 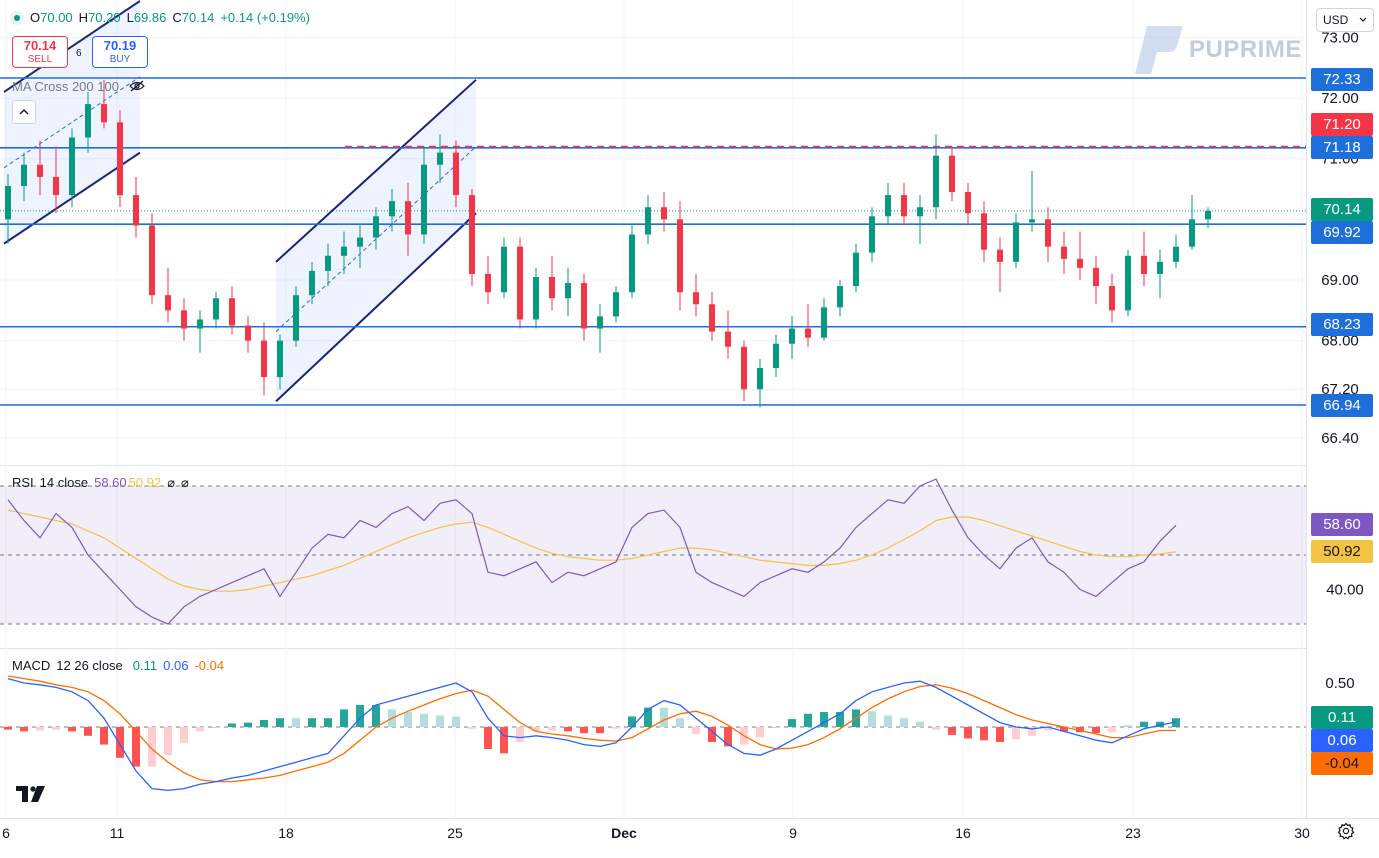 What do you see at coordinates (1302, 833) in the screenshot?
I see `x-tick-label: 30` at bounding box center [1302, 833].